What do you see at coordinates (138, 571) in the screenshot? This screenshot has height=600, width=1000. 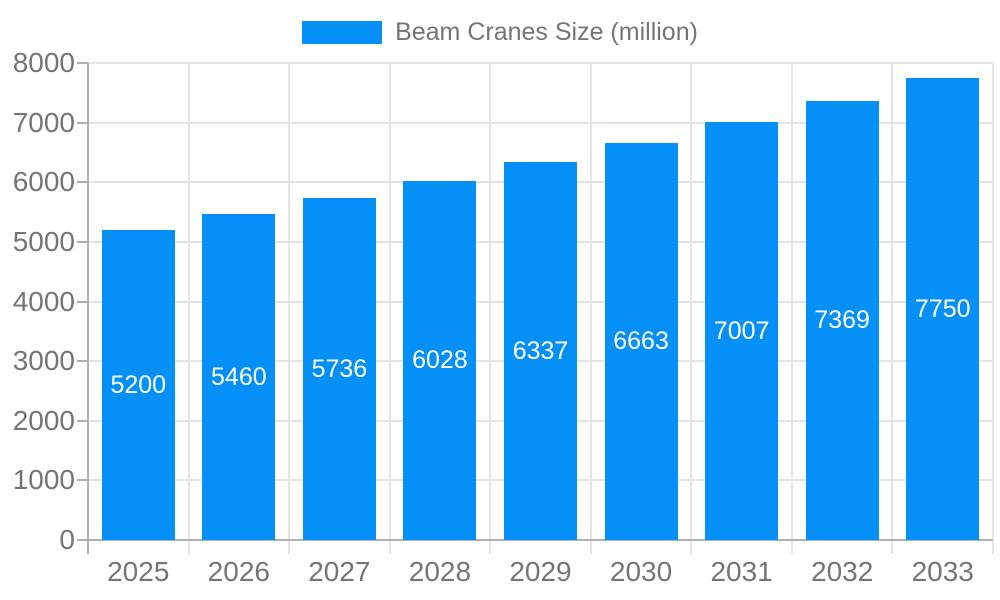 I see `x-axis-tick-label: 2025` at bounding box center [138, 571].